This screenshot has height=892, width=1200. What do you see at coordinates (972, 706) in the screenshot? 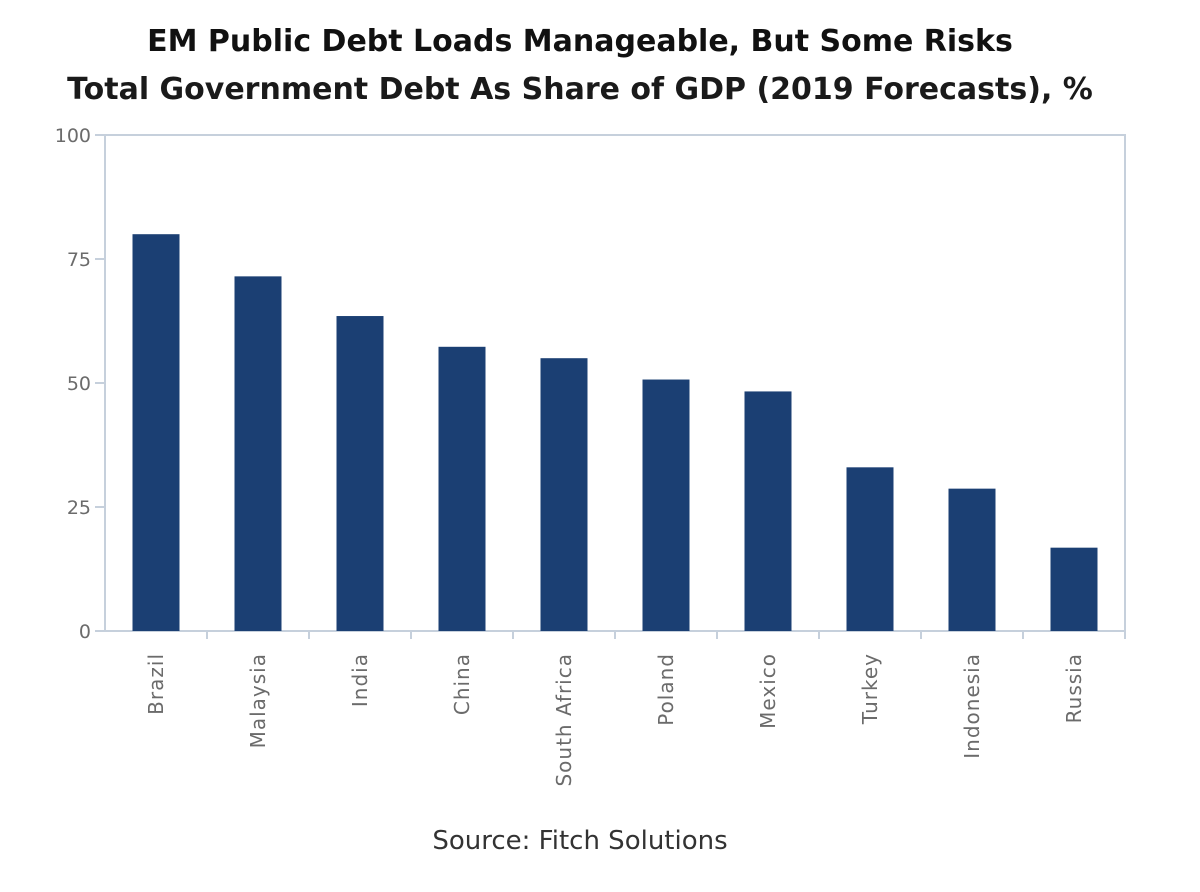
I see `x-category-label: Indonesia` at bounding box center [972, 706].